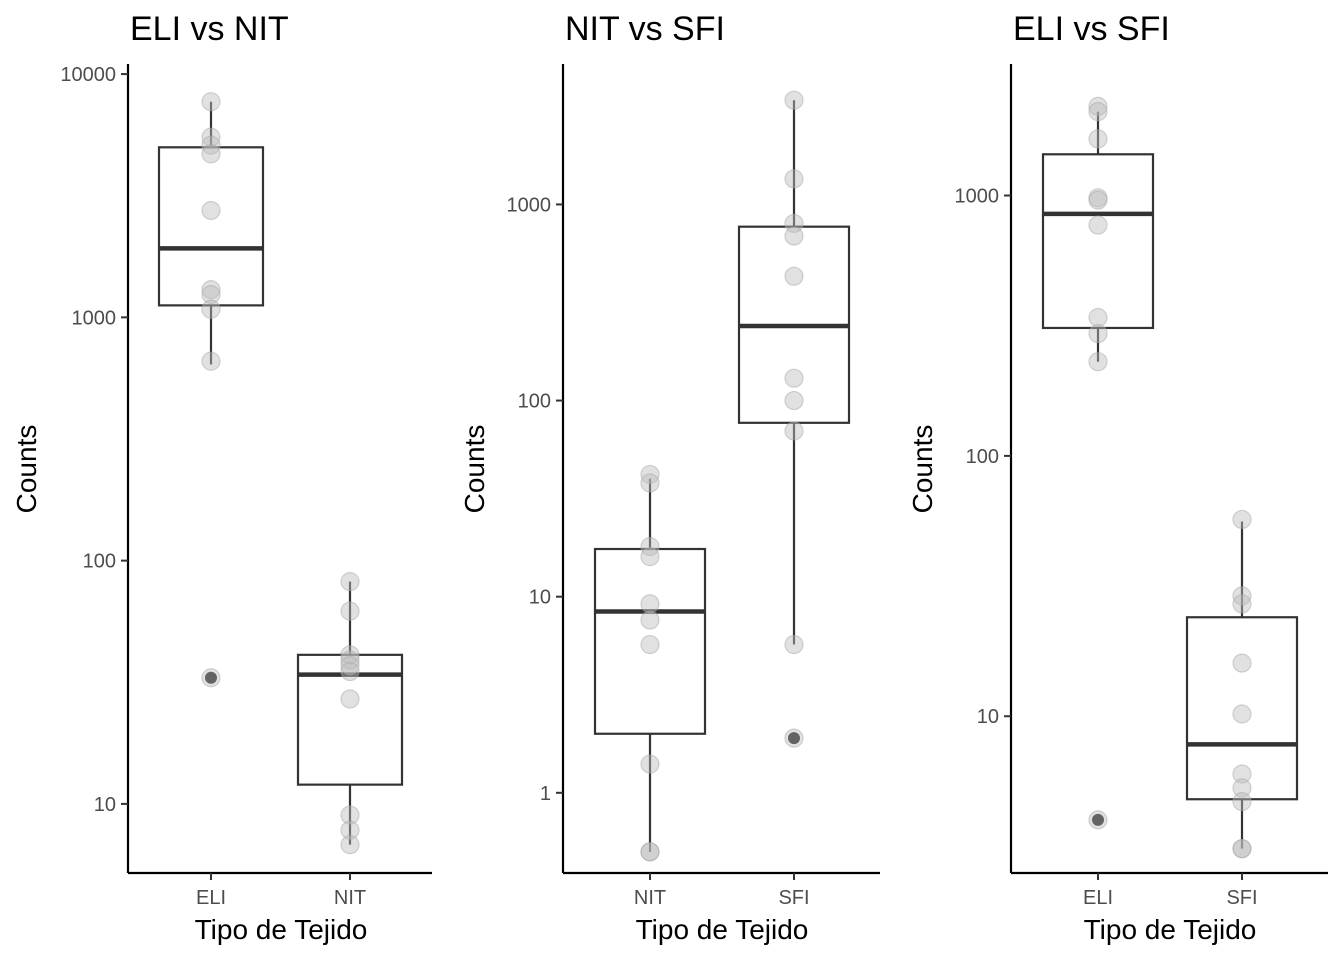 The width and height of the screenshot is (1344, 960). What do you see at coordinates (645, 29) in the screenshot?
I see `panel-title: NIT vs SFI` at bounding box center [645, 29].